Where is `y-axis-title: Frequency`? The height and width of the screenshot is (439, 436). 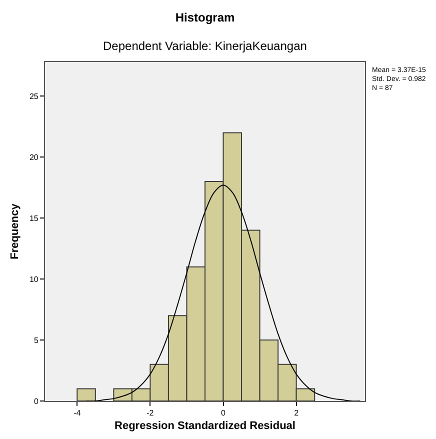
y-axis-title: Frequency is located at coordinates (15, 231).